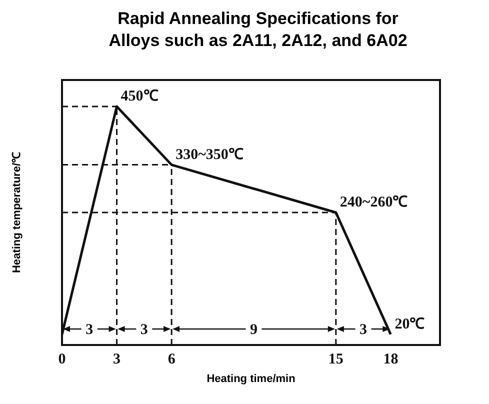 This screenshot has height=404, width=489. What do you see at coordinates (62, 360) in the screenshot?
I see `x-tick-label: 0` at bounding box center [62, 360].